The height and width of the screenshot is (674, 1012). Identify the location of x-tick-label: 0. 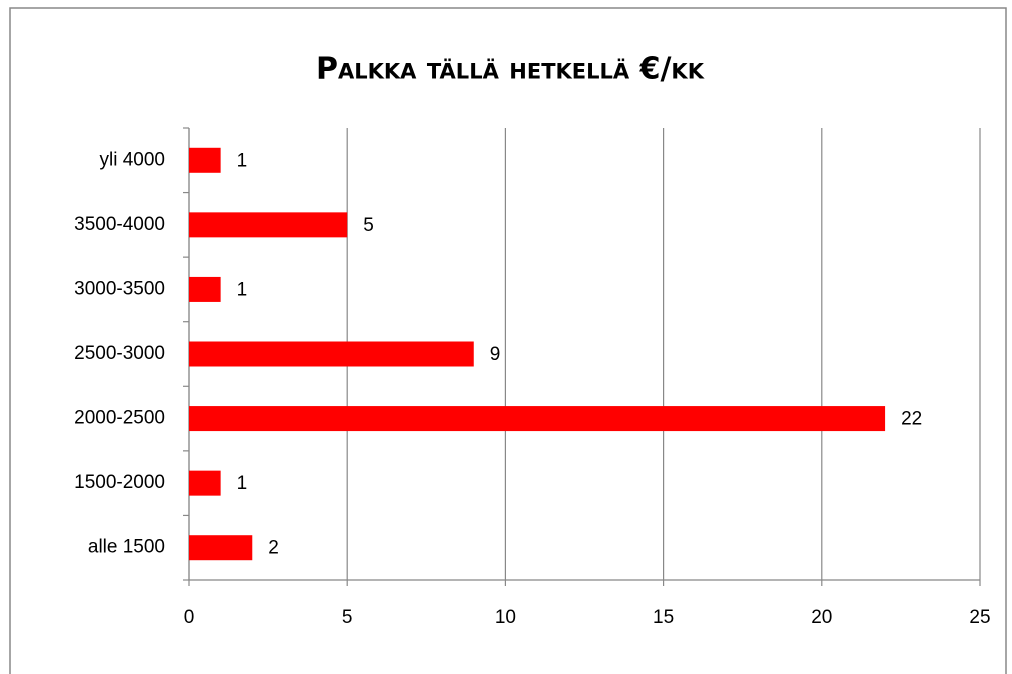
(189, 617).